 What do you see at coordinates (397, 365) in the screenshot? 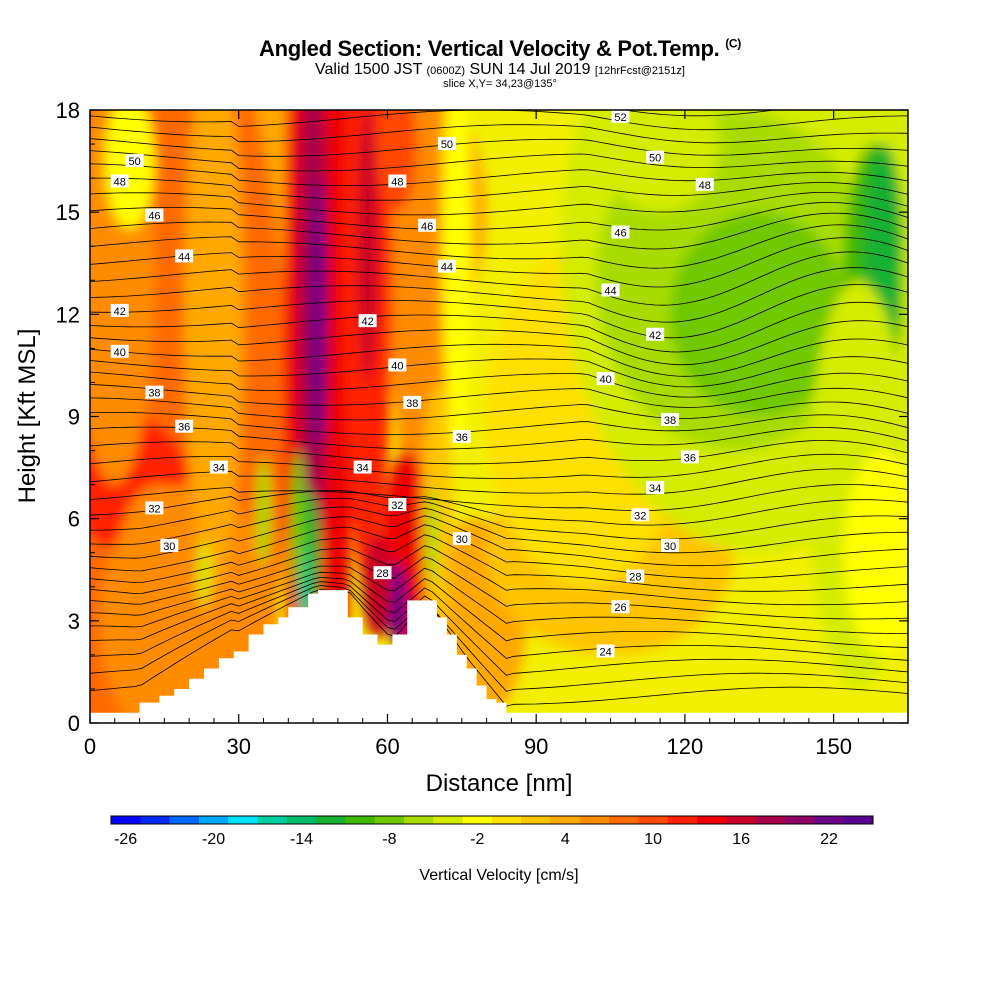
I see `isentrope-label: 40` at bounding box center [397, 365].